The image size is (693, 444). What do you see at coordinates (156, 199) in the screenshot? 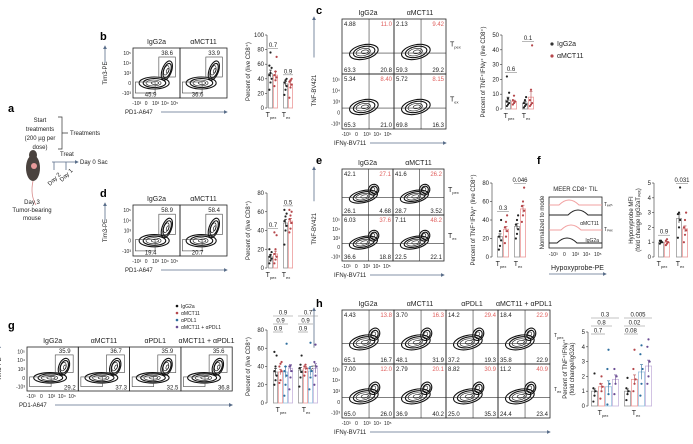
I see `sample-title: IgG2a` at bounding box center [156, 199].